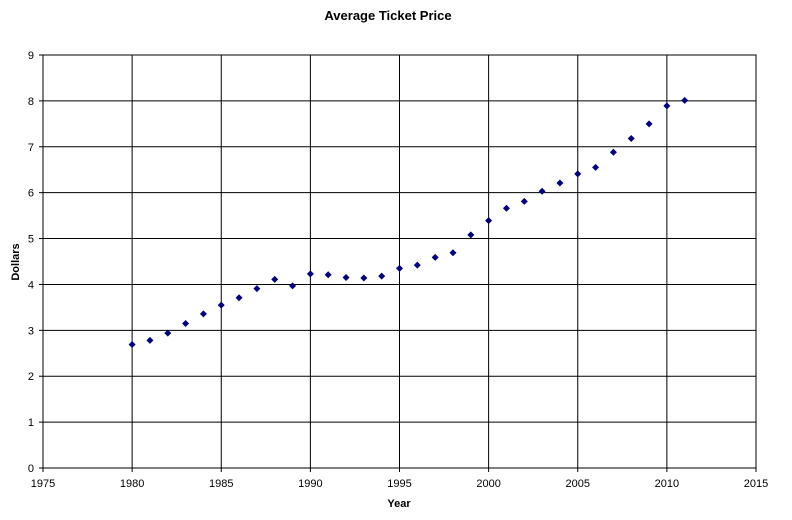 The width and height of the screenshot is (792, 520). Describe the element at coordinates (667, 484) in the screenshot. I see `x-tick-label: 2010` at that location.